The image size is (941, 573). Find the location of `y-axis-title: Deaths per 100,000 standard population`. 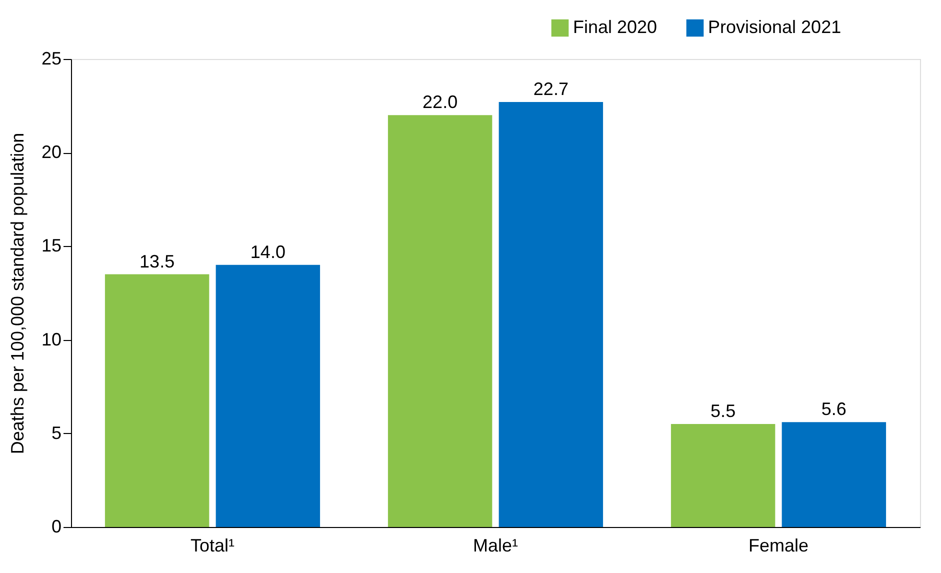

y-axis-title: Deaths per 100,000 standard population is located at coordinates (17, 293).